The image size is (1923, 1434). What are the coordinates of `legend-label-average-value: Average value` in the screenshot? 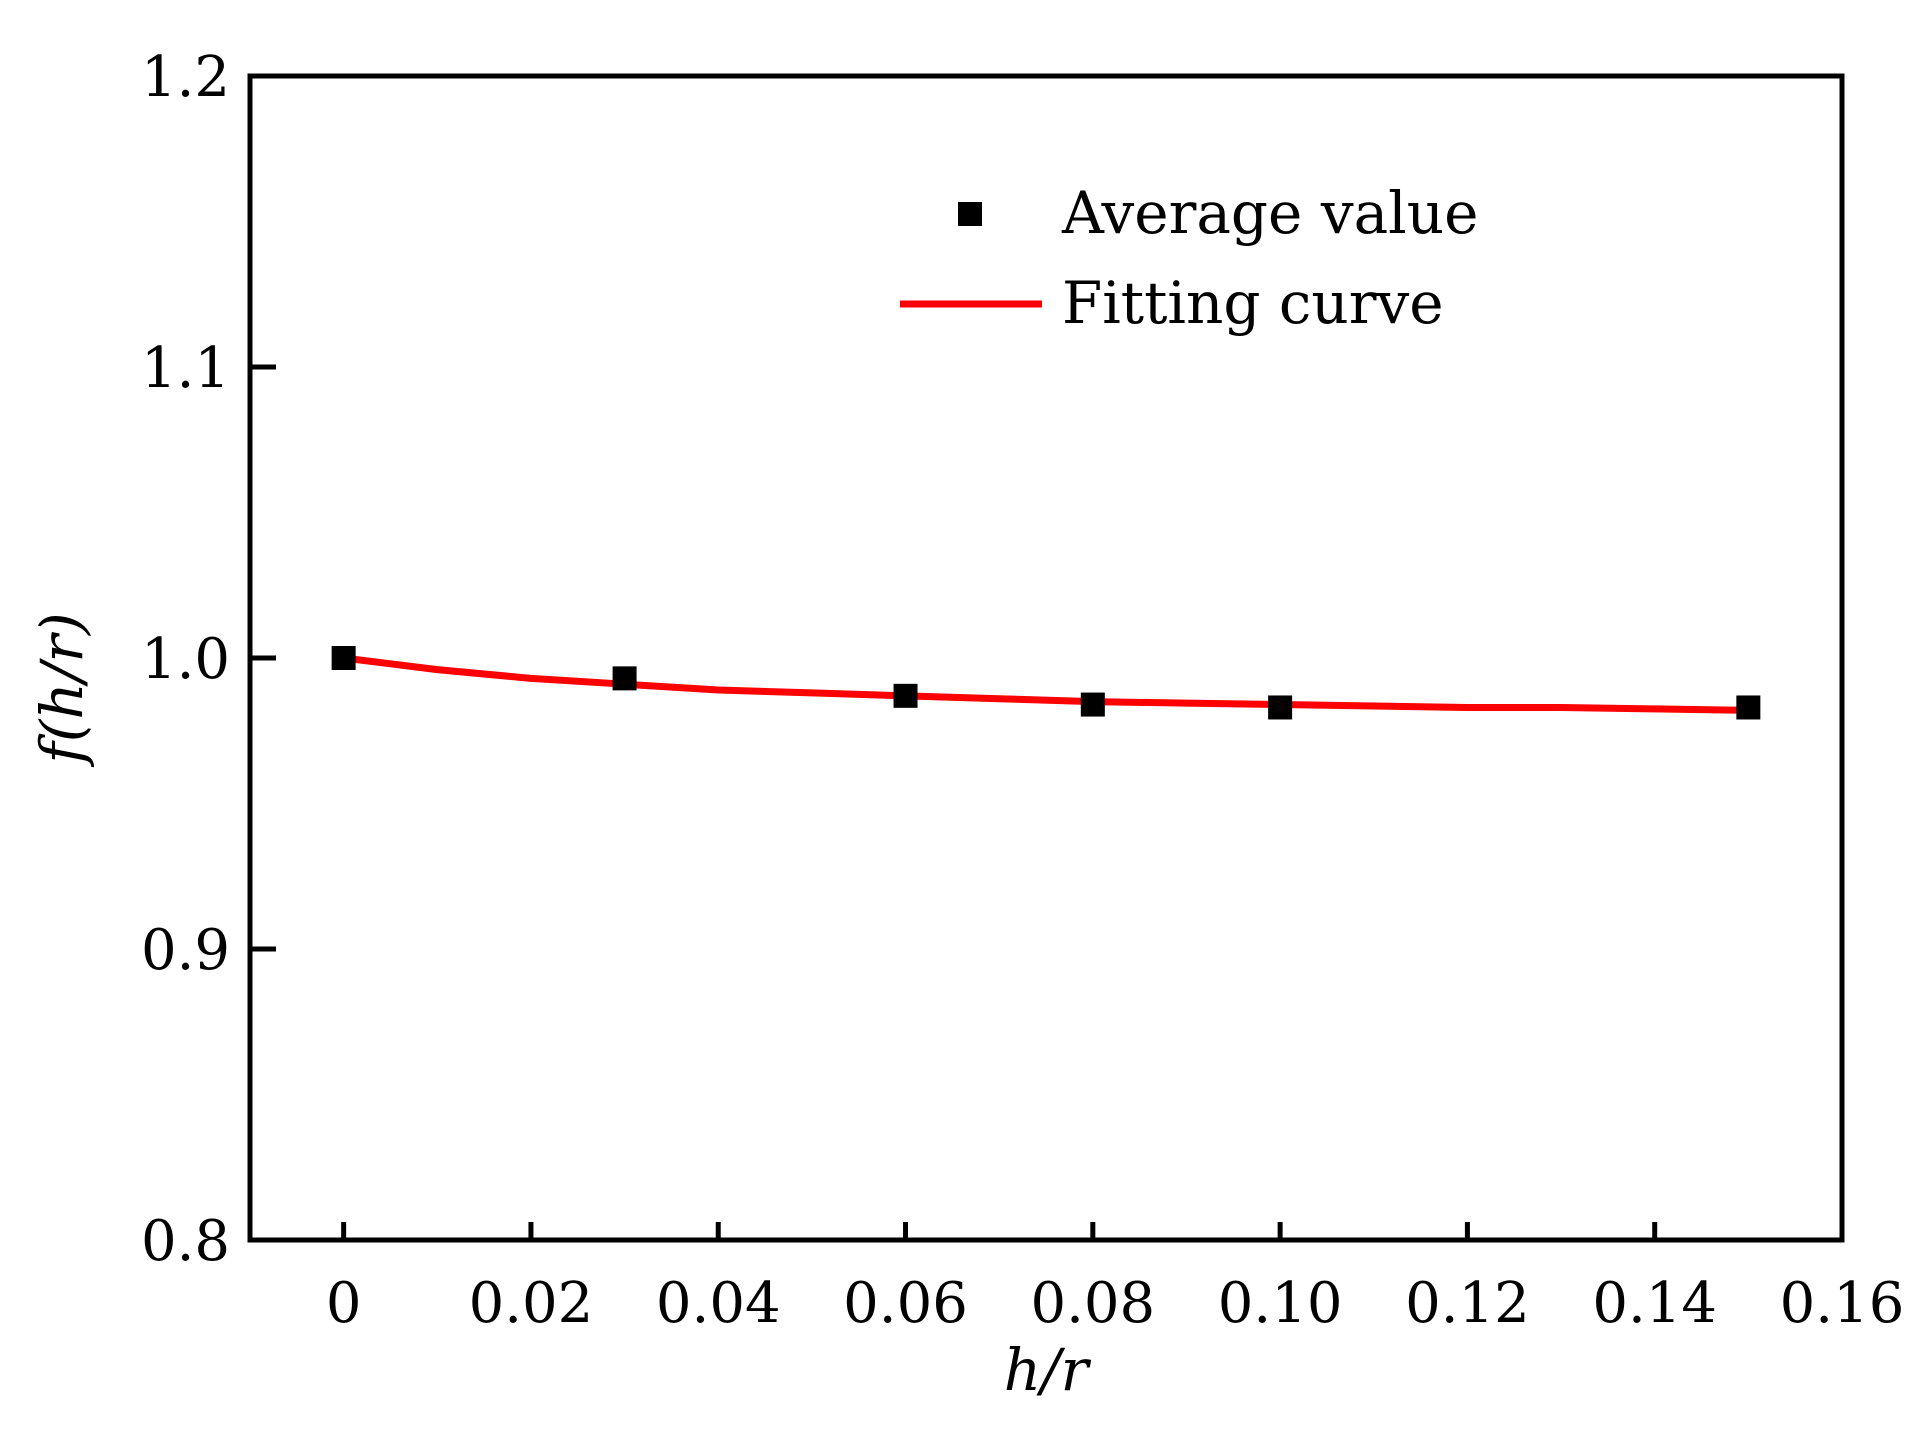 It's located at (1269, 213).